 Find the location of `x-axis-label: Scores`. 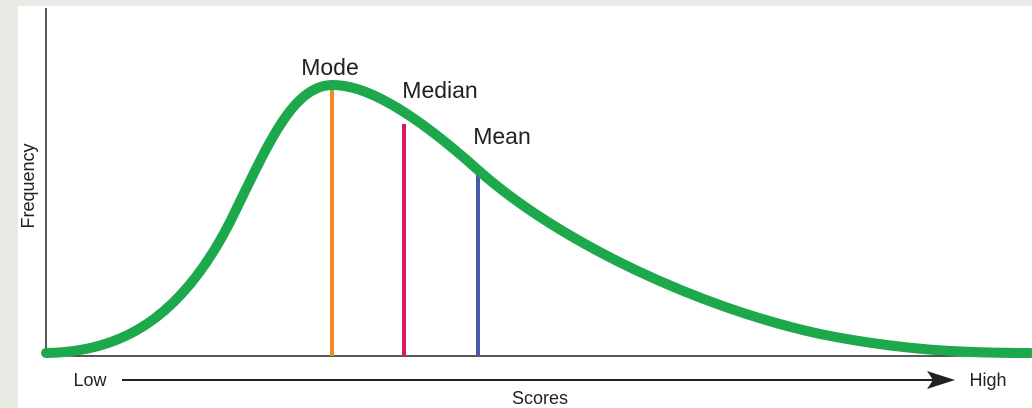

x-axis-label: Scores is located at coordinates (540, 398).